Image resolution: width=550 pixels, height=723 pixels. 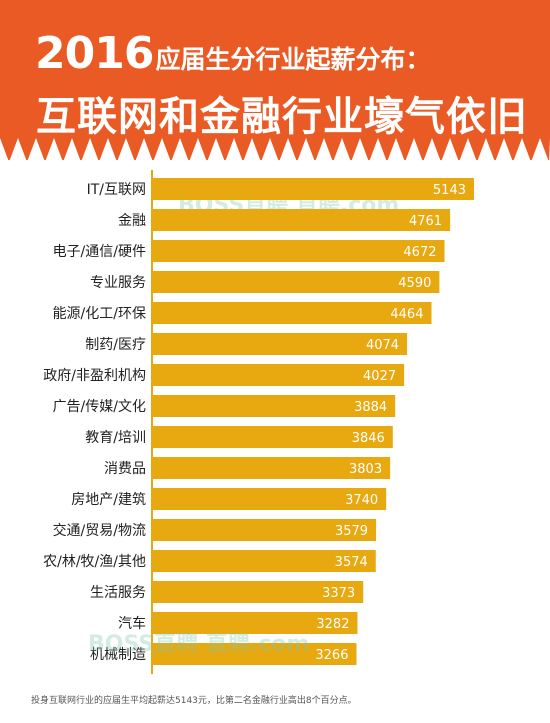 I want to click on category-label: IT/互联网, so click(x=116, y=190).